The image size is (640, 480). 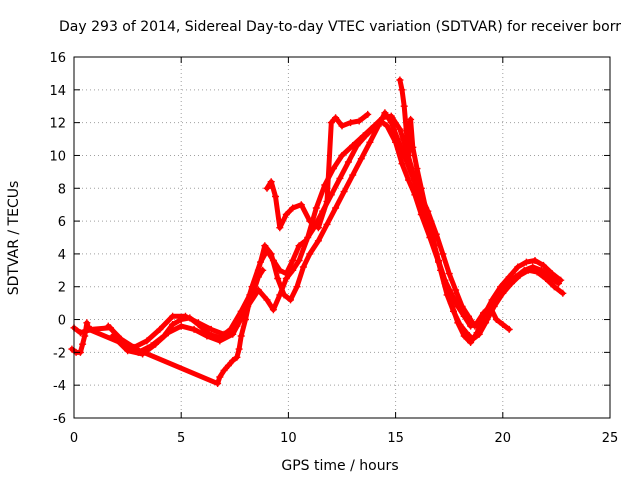 I want to click on y-tick-label: -4, so click(x=59, y=386).